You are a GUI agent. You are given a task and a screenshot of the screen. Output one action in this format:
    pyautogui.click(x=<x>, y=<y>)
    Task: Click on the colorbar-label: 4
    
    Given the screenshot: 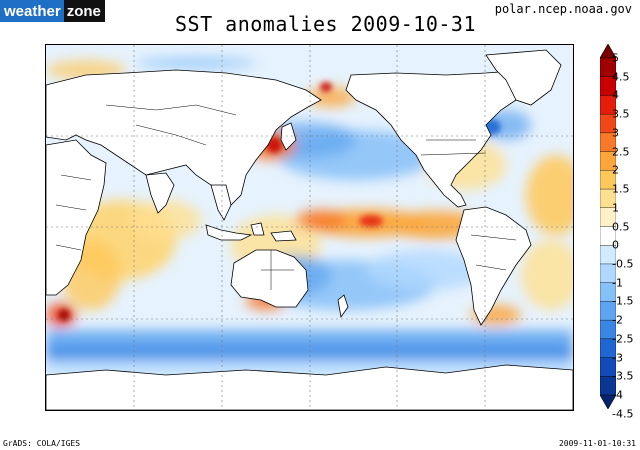 What is the action you would take?
    pyautogui.click(x=615, y=95)
    